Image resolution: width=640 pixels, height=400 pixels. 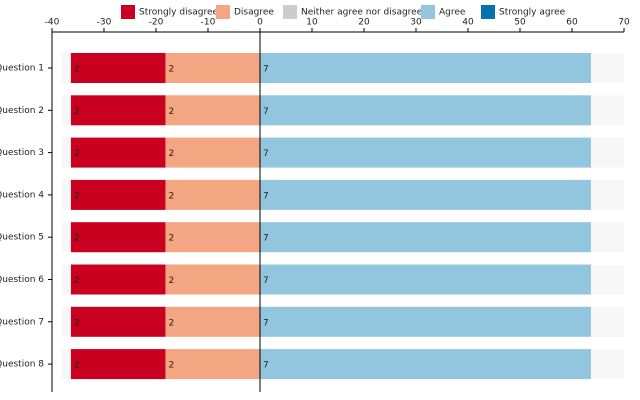 What do you see at coordinates (624, 23) in the screenshot?
I see `x-tick-label: 70` at bounding box center [624, 23].